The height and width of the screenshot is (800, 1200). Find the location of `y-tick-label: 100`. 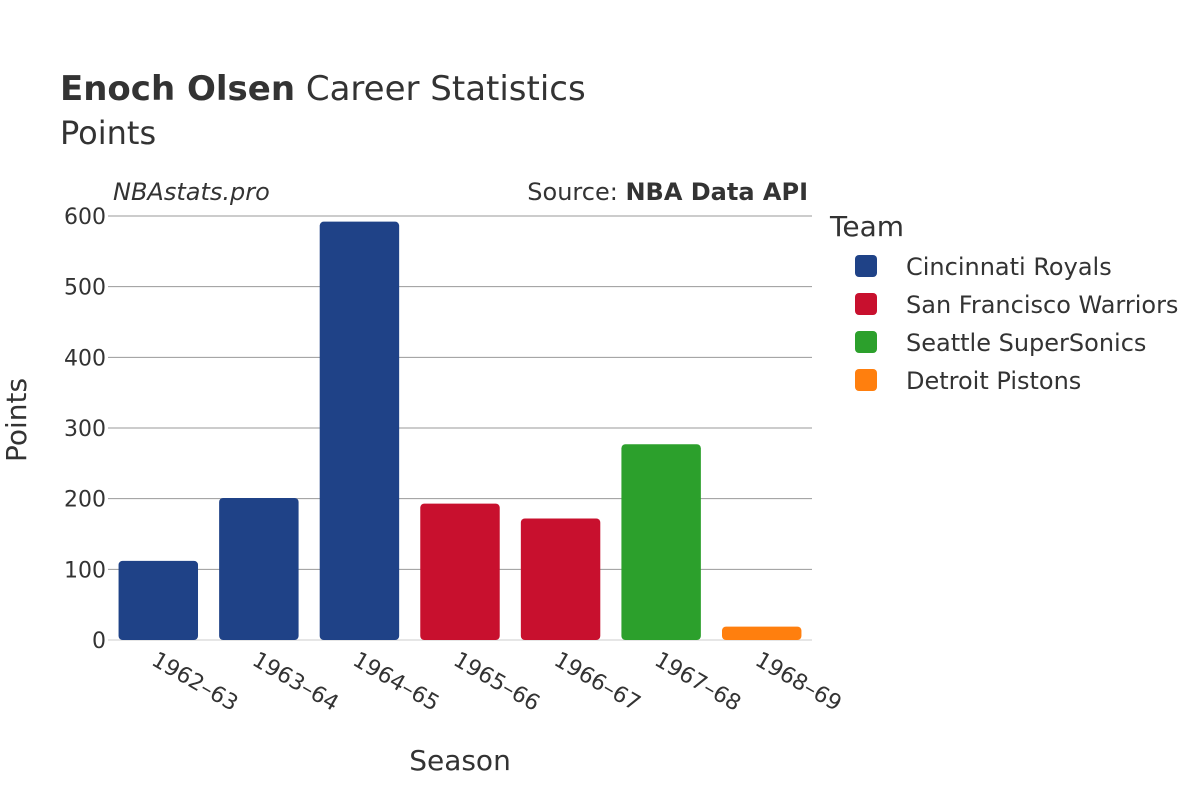

y-tick-label: 100 is located at coordinates (85, 570).